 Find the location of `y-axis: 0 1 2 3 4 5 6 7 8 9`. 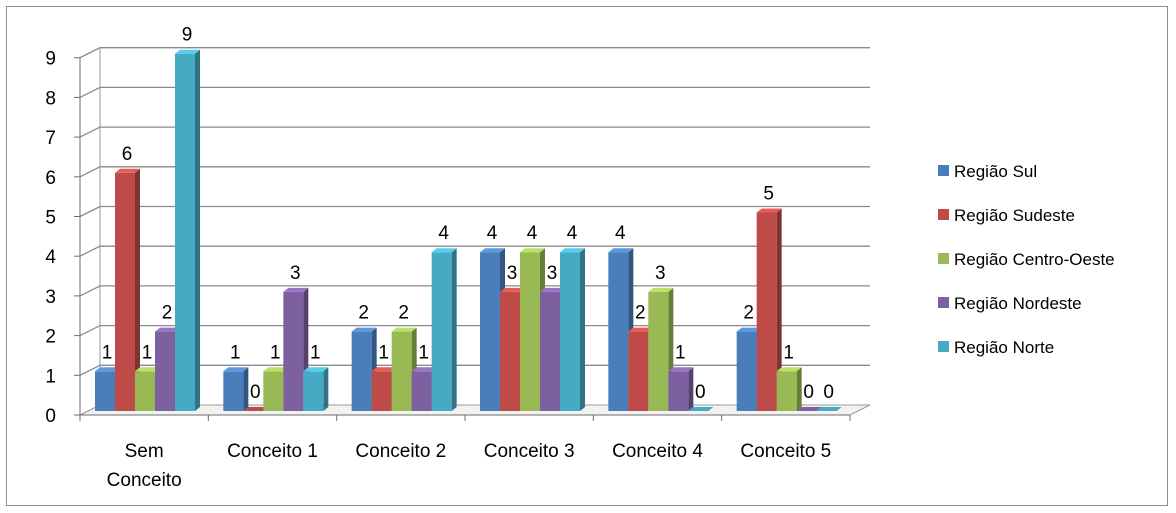

y-axis: 0 1 2 3 4 5 6 7 8 9 is located at coordinates (63, 238).